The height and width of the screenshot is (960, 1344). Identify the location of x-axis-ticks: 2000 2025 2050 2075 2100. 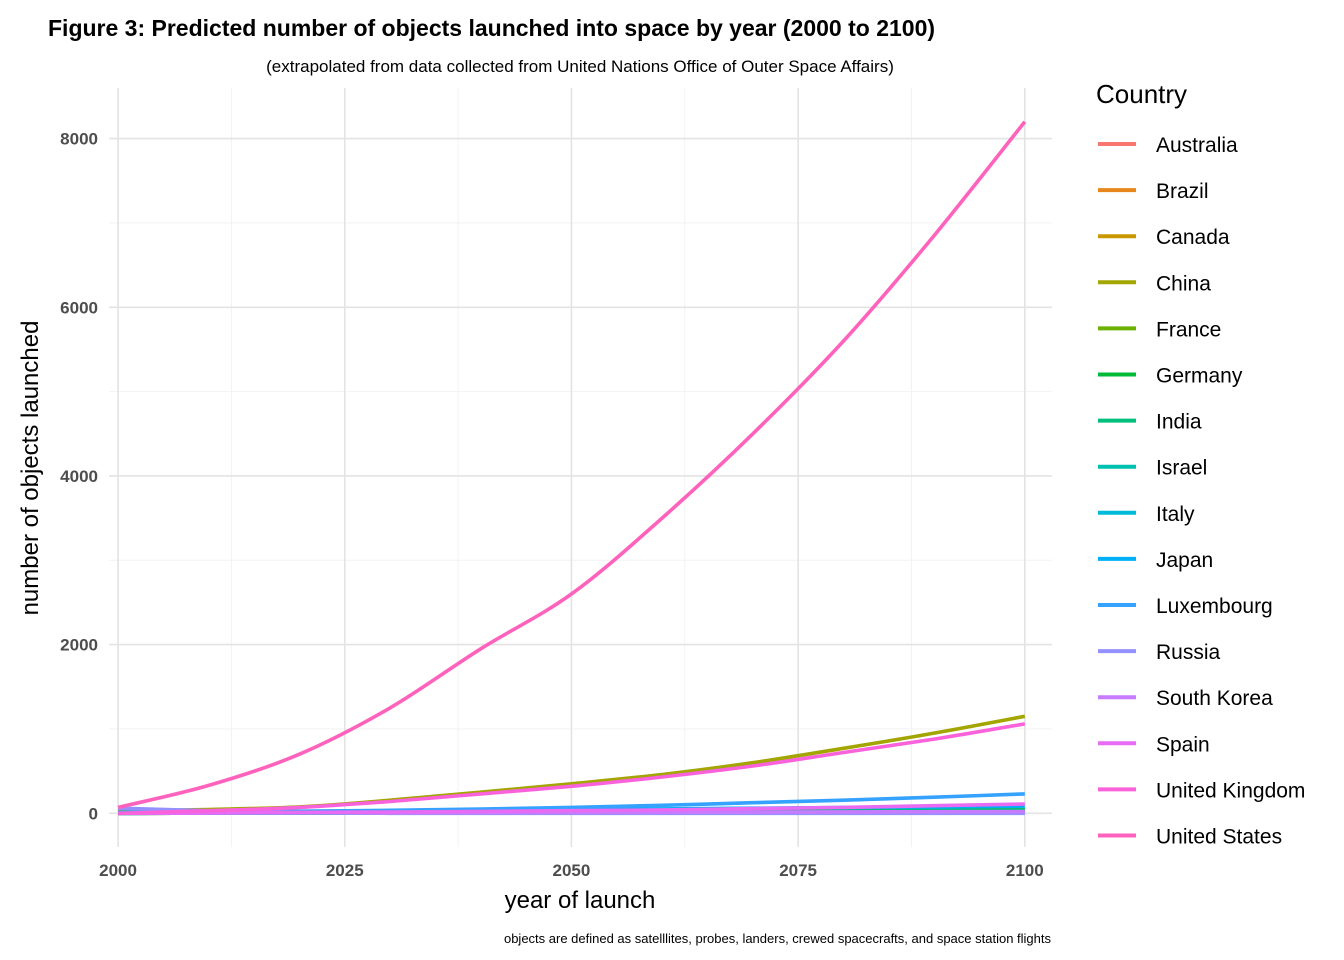
(571, 870).